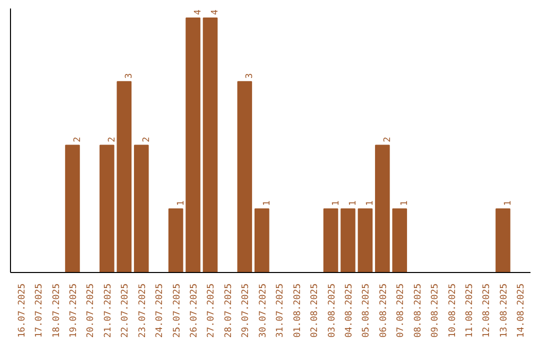  I want to click on x-tick-label: 28.07.2025, so click(229, 310).